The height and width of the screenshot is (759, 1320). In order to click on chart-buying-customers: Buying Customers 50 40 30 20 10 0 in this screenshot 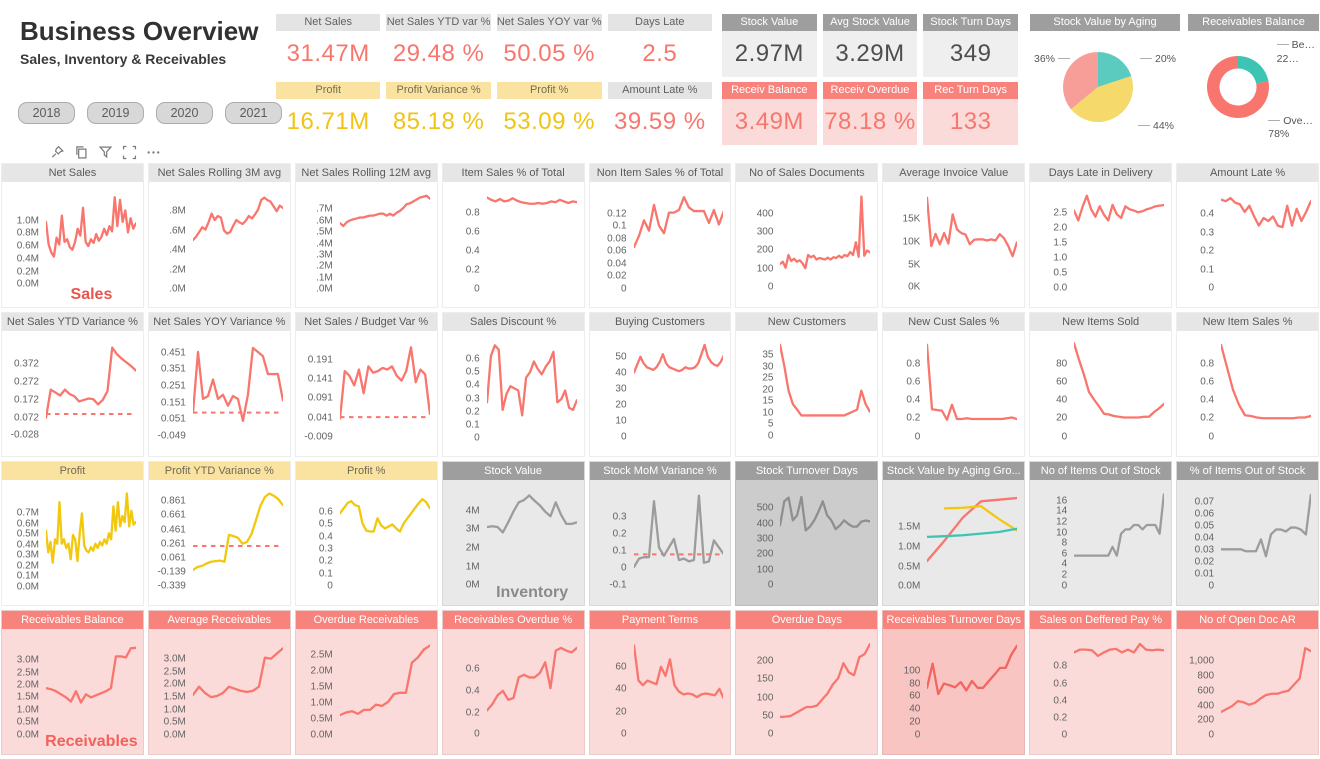, I will do `click(660, 384)`.